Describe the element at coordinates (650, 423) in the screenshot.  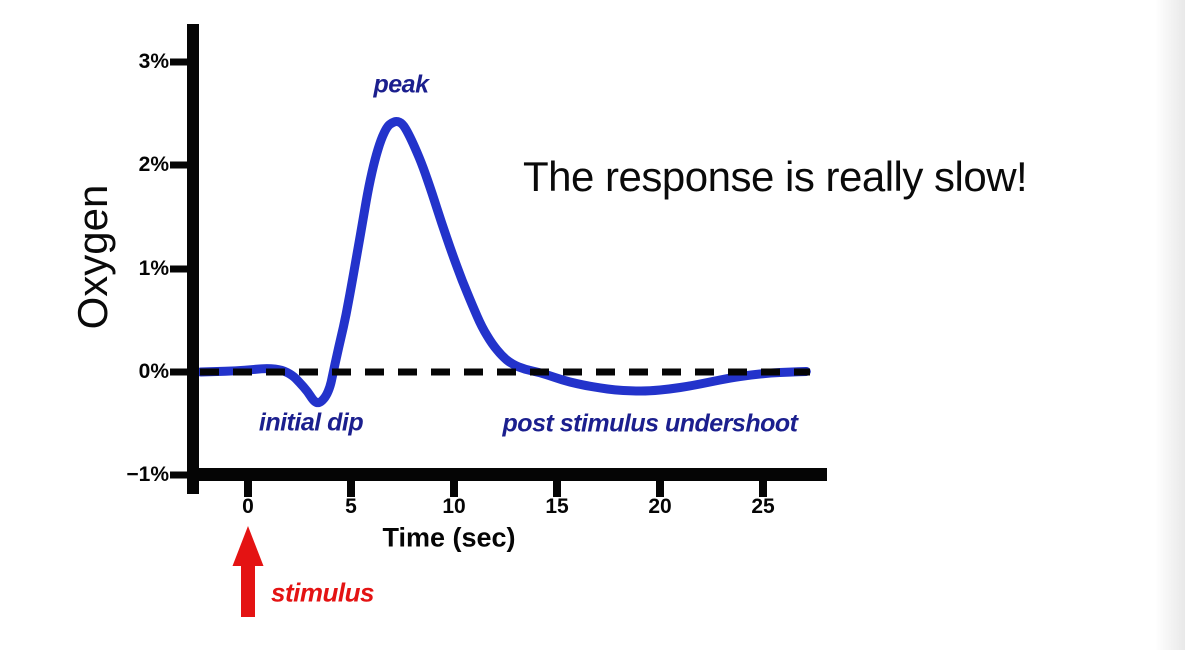
I see `annotation-post-stimulus-undershoot: post stimulus undershoot` at that location.